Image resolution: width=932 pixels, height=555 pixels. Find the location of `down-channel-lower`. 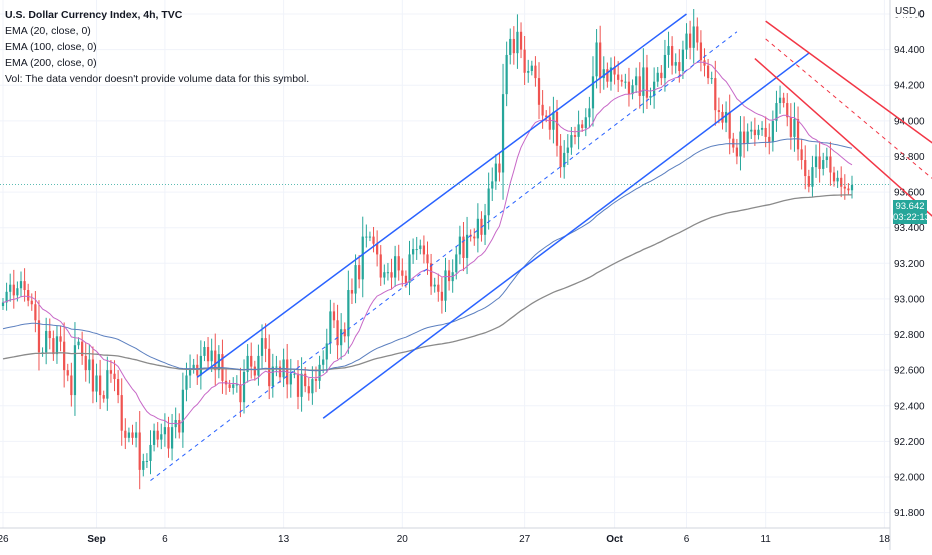

down-channel-lower is located at coordinates (843, 137).